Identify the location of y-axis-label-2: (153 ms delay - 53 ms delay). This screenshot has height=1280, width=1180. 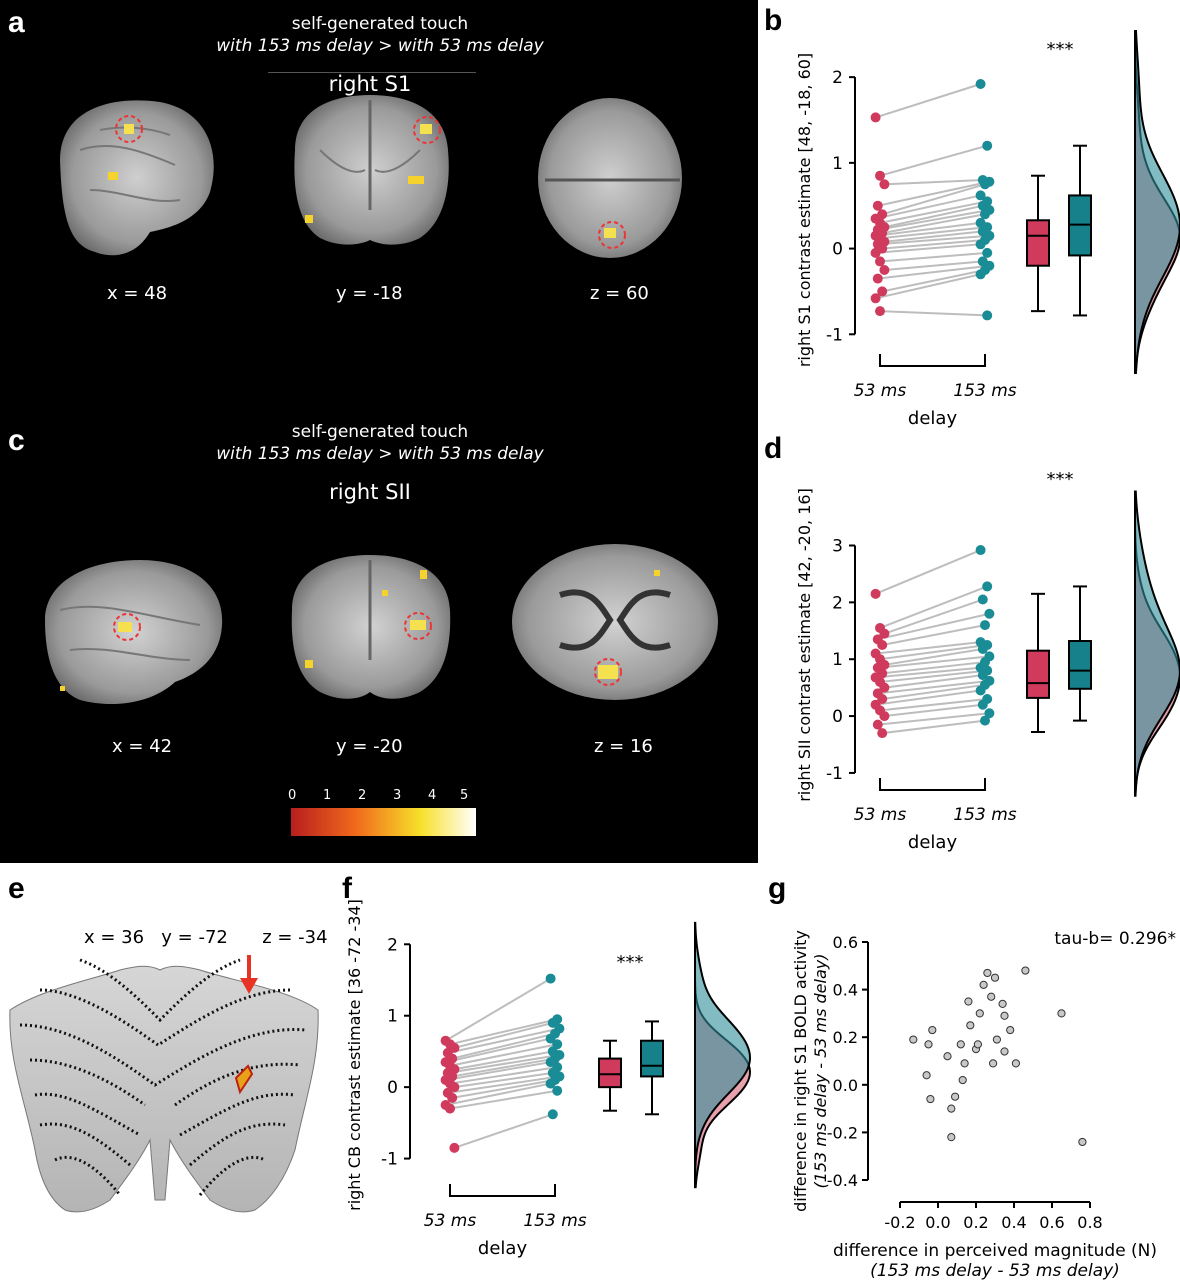
(820, 1071).